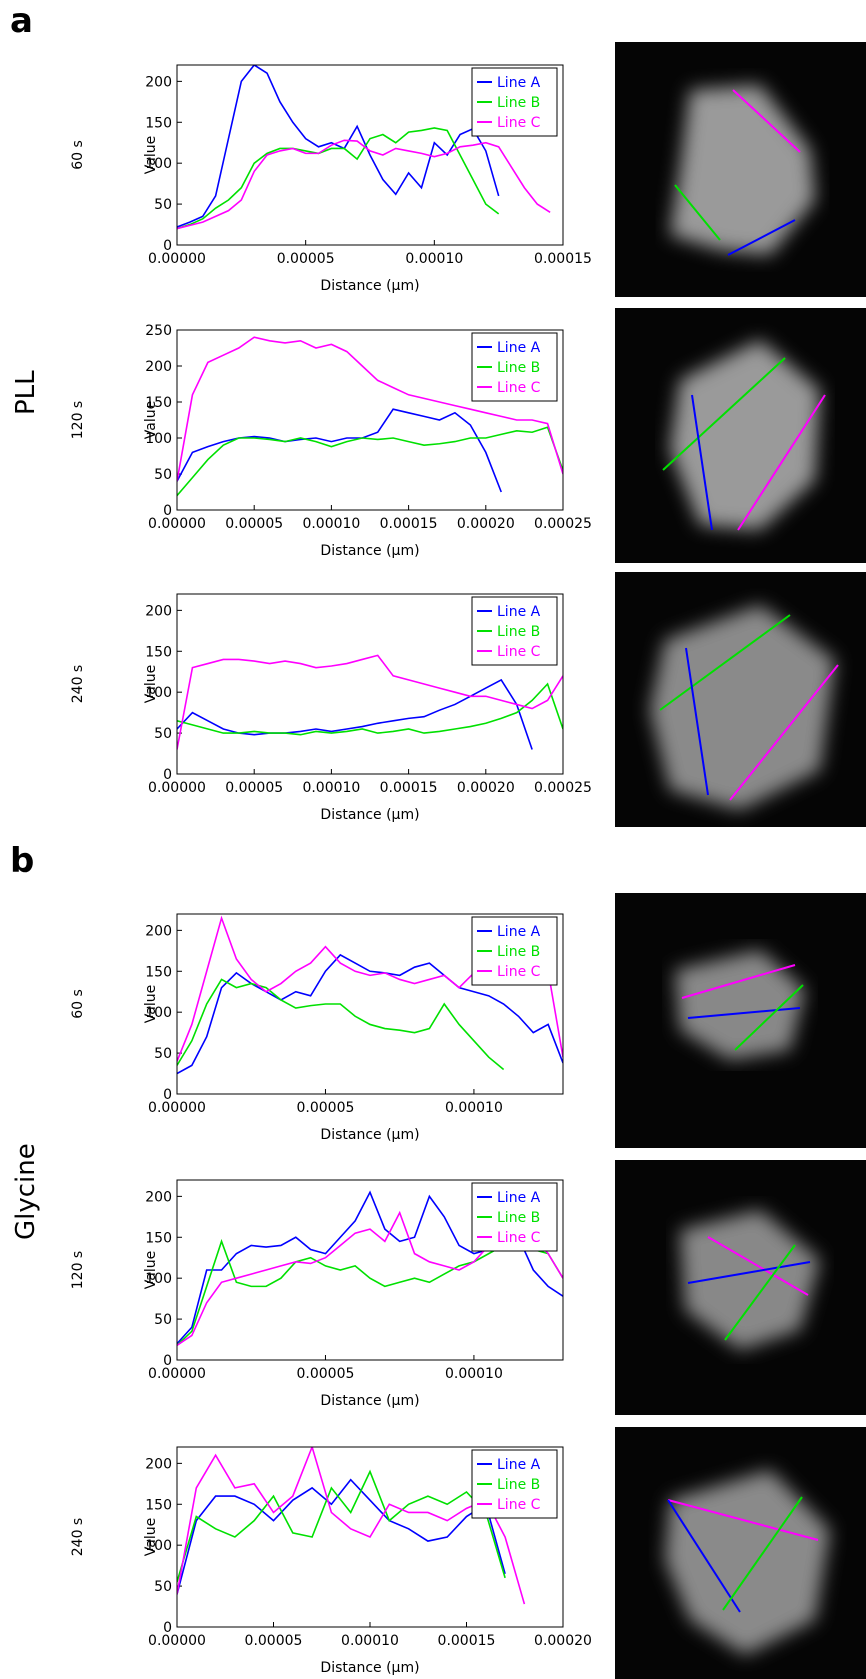 This screenshot has width=866, height=1679. I want to click on legend-label: Line A, so click(519, 1198).